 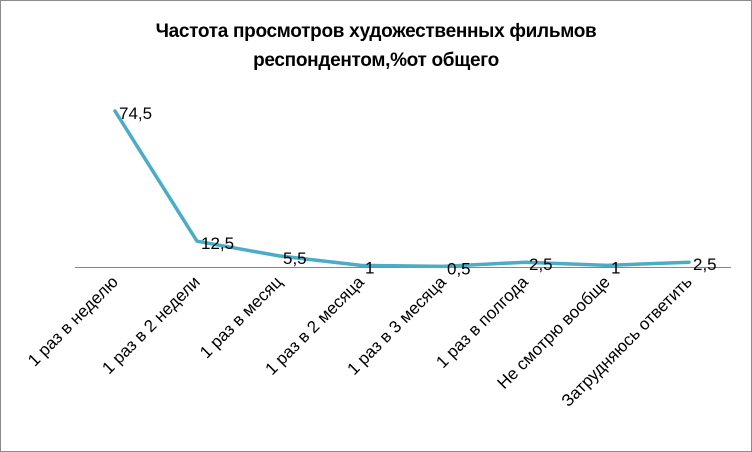 What do you see at coordinates (135, 113) in the screenshot?
I see `data-label: 74,5` at bounding box center [135, 113].